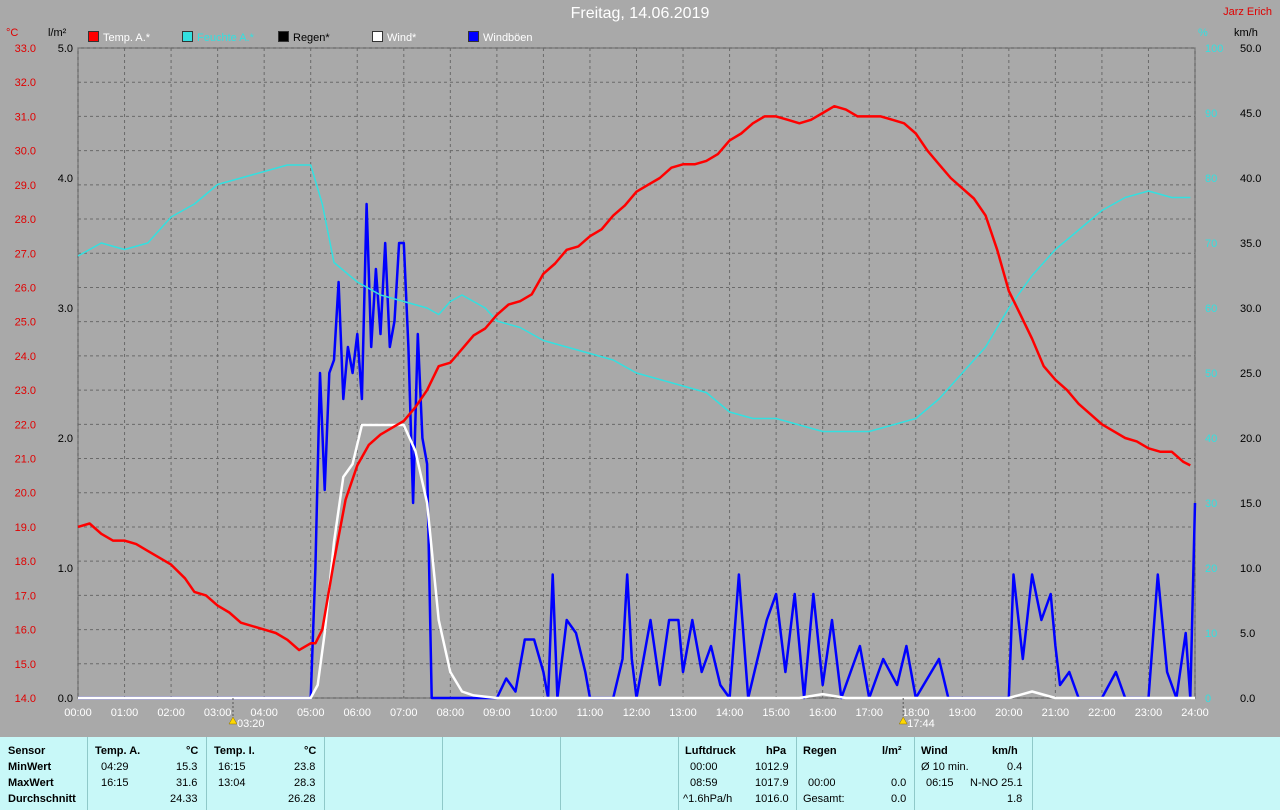 Image resolution: width=1280 pixels, height=810 pixels. What do you see at coordinates (25, 494) in the screenshot?
I see `temp-tick-label: 20.0` at bounding box center [25, 494].